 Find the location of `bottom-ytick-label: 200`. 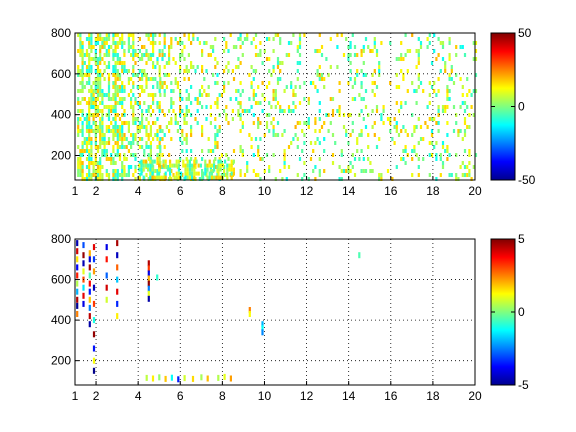

bottom-ytick-label: 200 is located at coordinates (61, 361).